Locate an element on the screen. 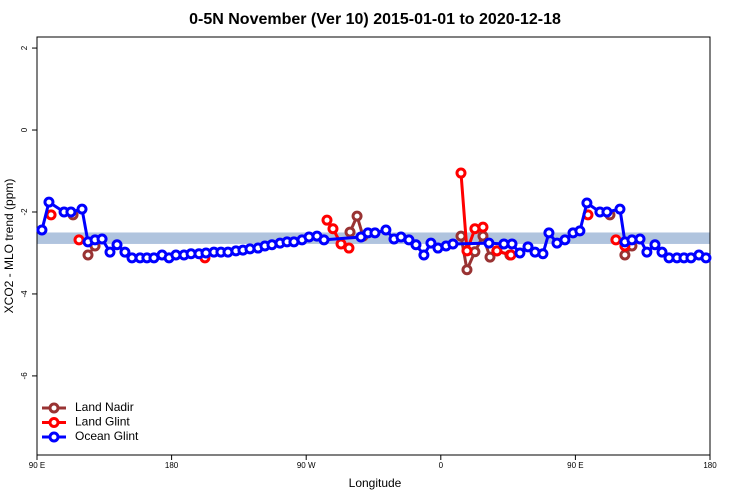  y-tick-label: -4 is located at coordinates (24, 294).